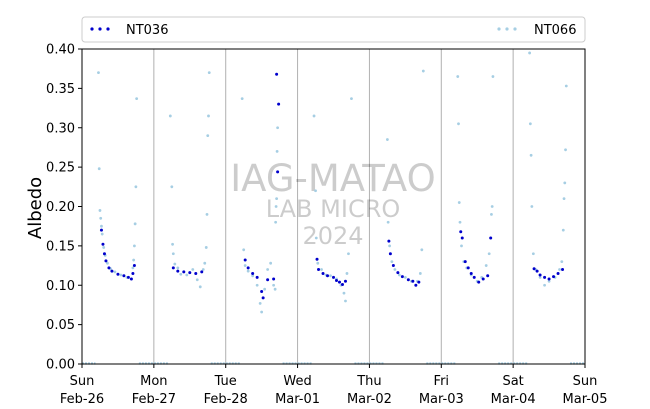  I want to click on watermark-line-3: 2024, so click(332, 236).